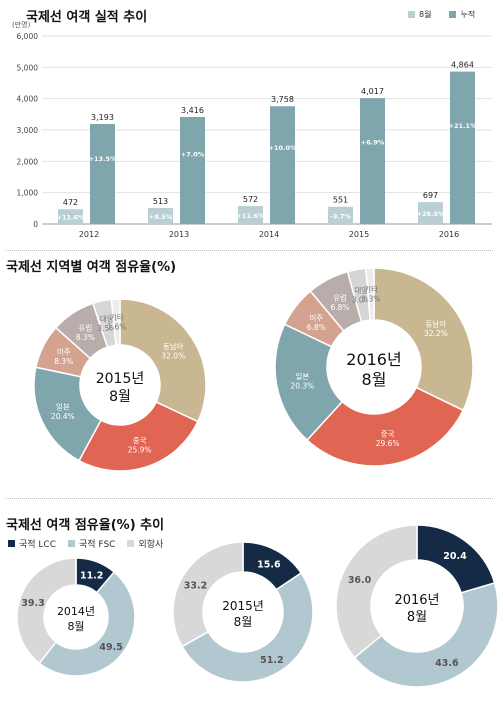 The image size is (499, 705). What do you see at coordinates (388, 443) in the screenshot?
I see `slice-value-label: 29.6%` at bounding box center [388, 443].